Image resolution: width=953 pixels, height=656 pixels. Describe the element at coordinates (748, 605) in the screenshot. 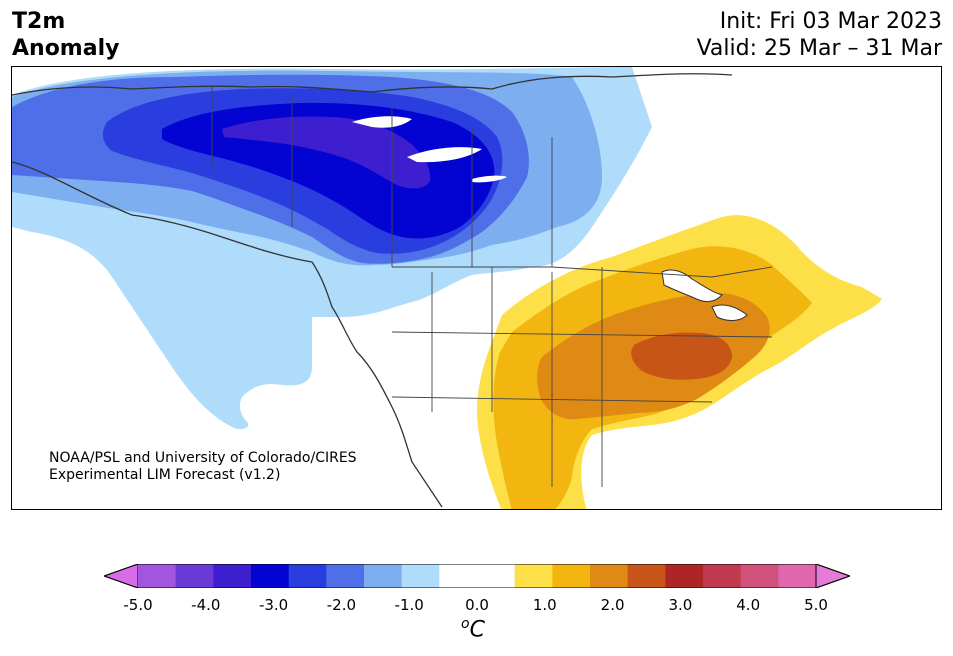

I see `colorbar-tick-label: 4.0` at that location.